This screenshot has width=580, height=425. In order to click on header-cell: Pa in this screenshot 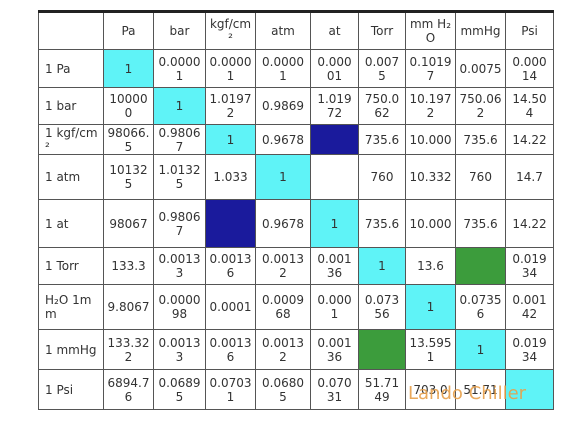, I will do `click(128, 30)`.